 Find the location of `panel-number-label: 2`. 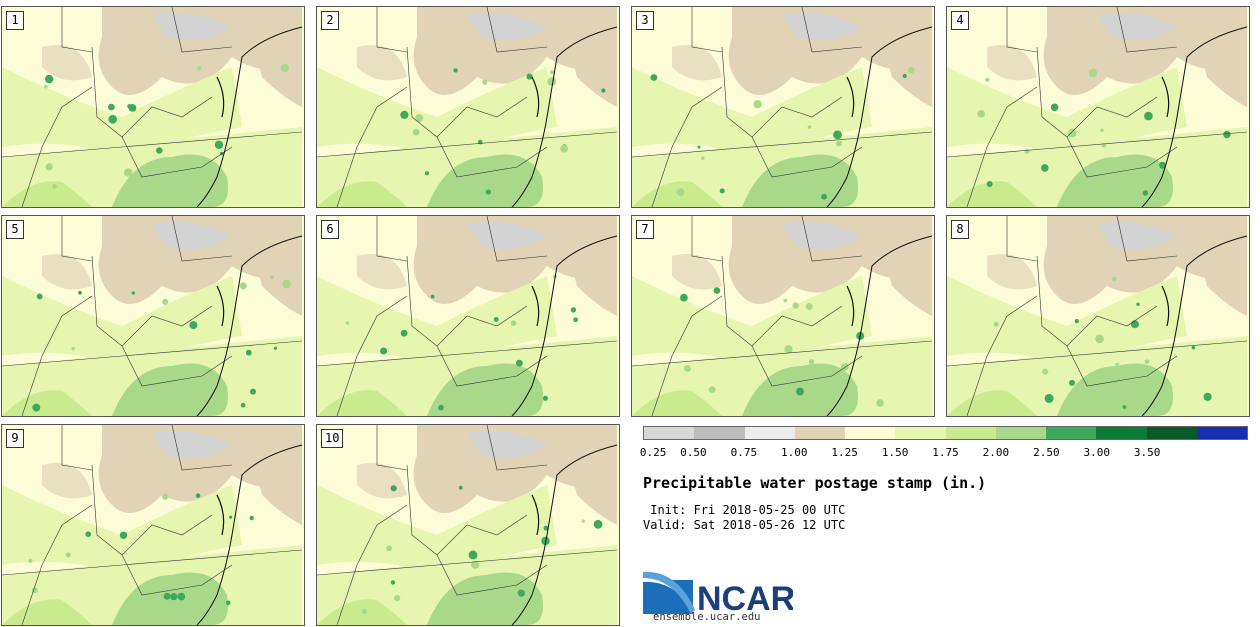

panel-number-label: 2 is located at coordinates (330, 20).